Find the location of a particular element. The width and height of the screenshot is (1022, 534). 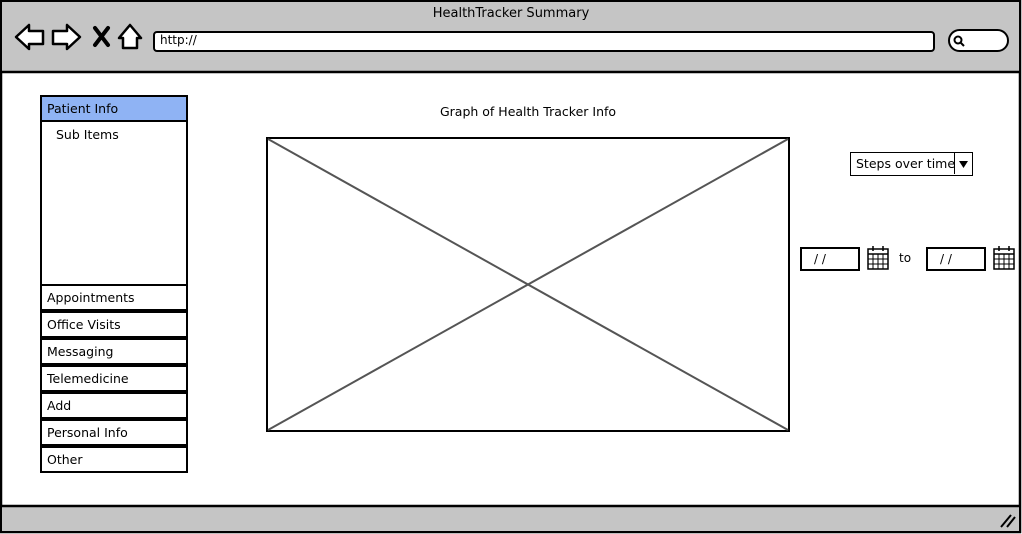

close-icon is located at coordinates (101, 36).